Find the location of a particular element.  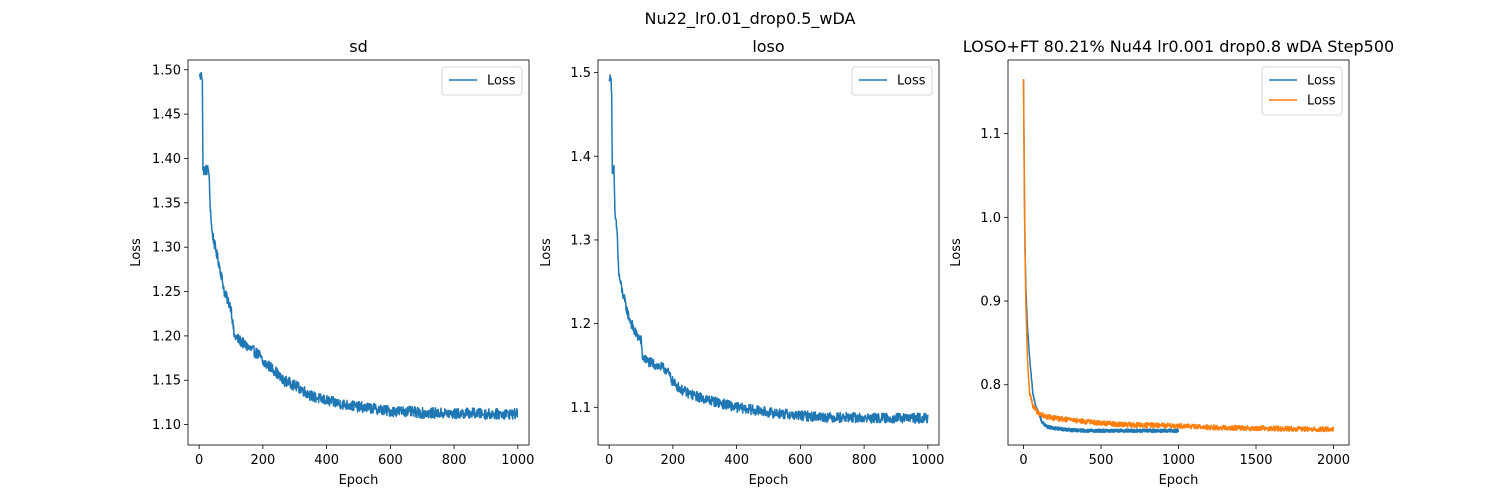

y-tick-label: 1.35 is located at coordinates (166, 203).